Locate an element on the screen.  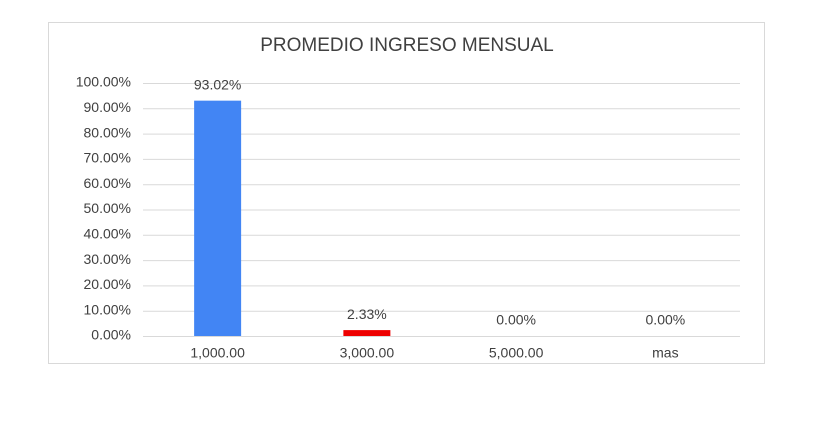
y-tick-label: 100.00% is located at coordinates (103, 82).